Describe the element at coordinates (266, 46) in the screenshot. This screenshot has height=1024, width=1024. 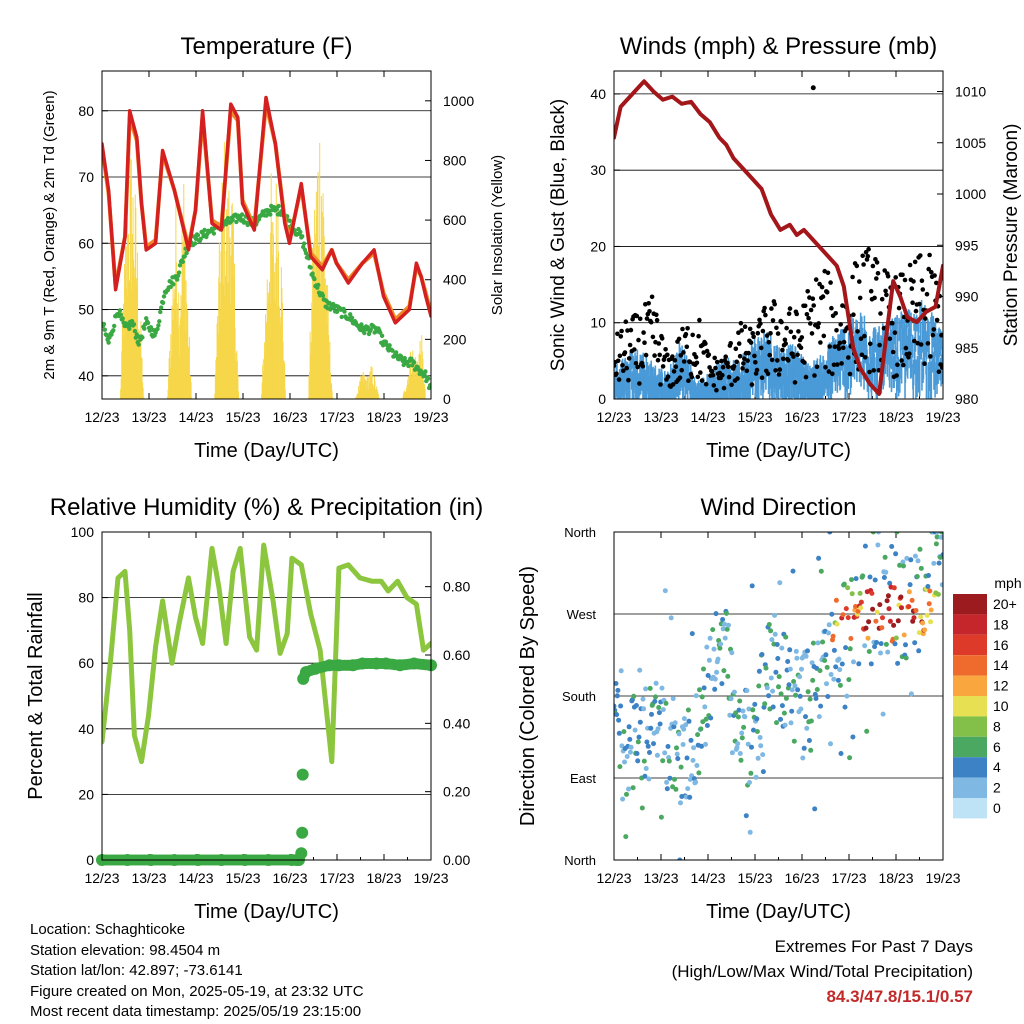
I see `temperature-title: Temperature (F)` at that location.